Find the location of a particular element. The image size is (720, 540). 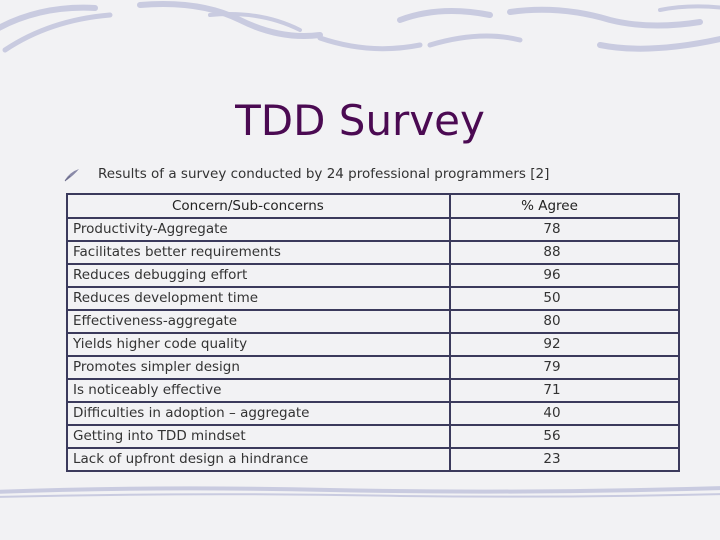

table-row: Facilitates better requirements 88 is located at coordinates (373, 252).